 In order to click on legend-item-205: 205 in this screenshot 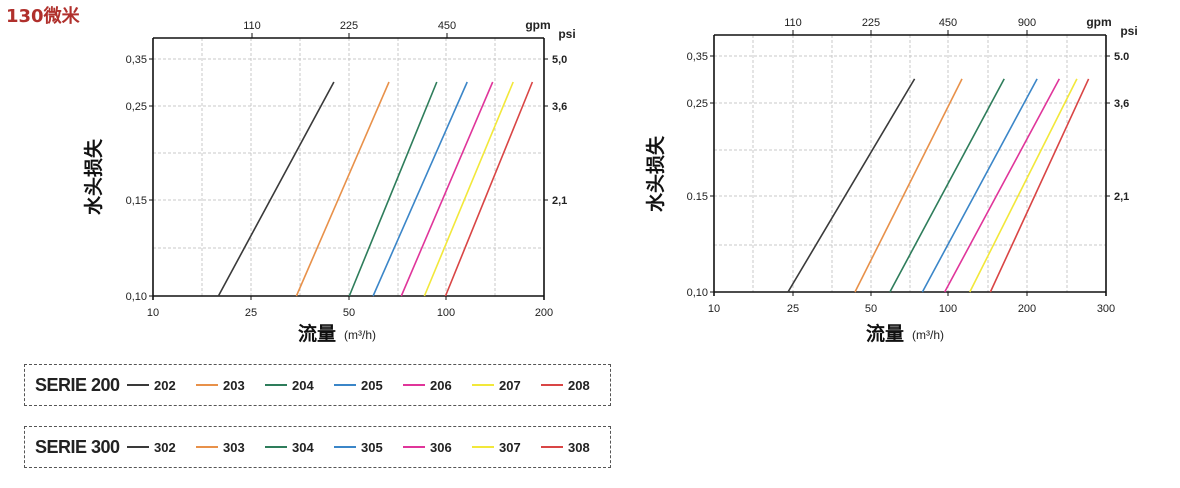, I will do `click(368, 385)`.